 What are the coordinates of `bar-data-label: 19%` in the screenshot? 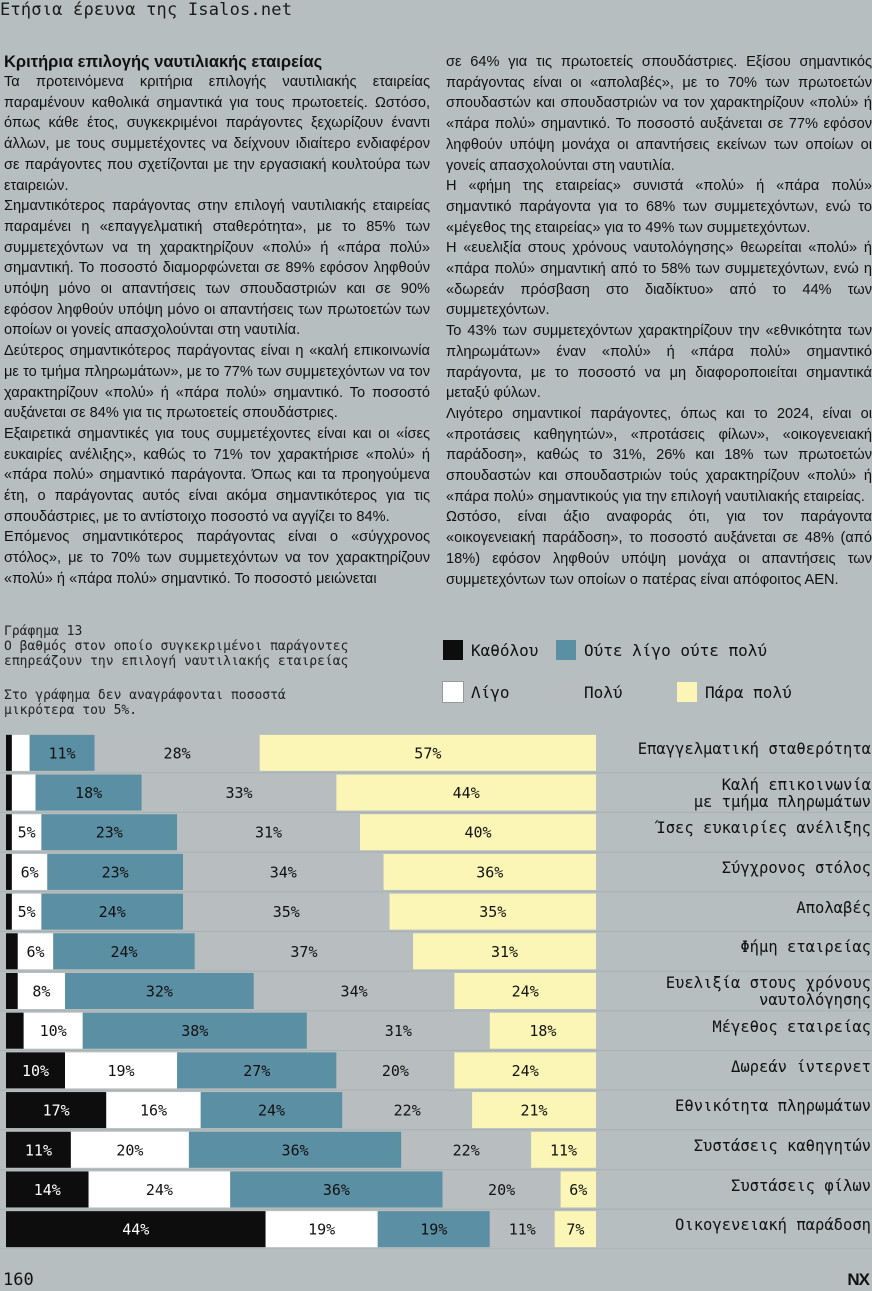 It's located at (433, 1230).